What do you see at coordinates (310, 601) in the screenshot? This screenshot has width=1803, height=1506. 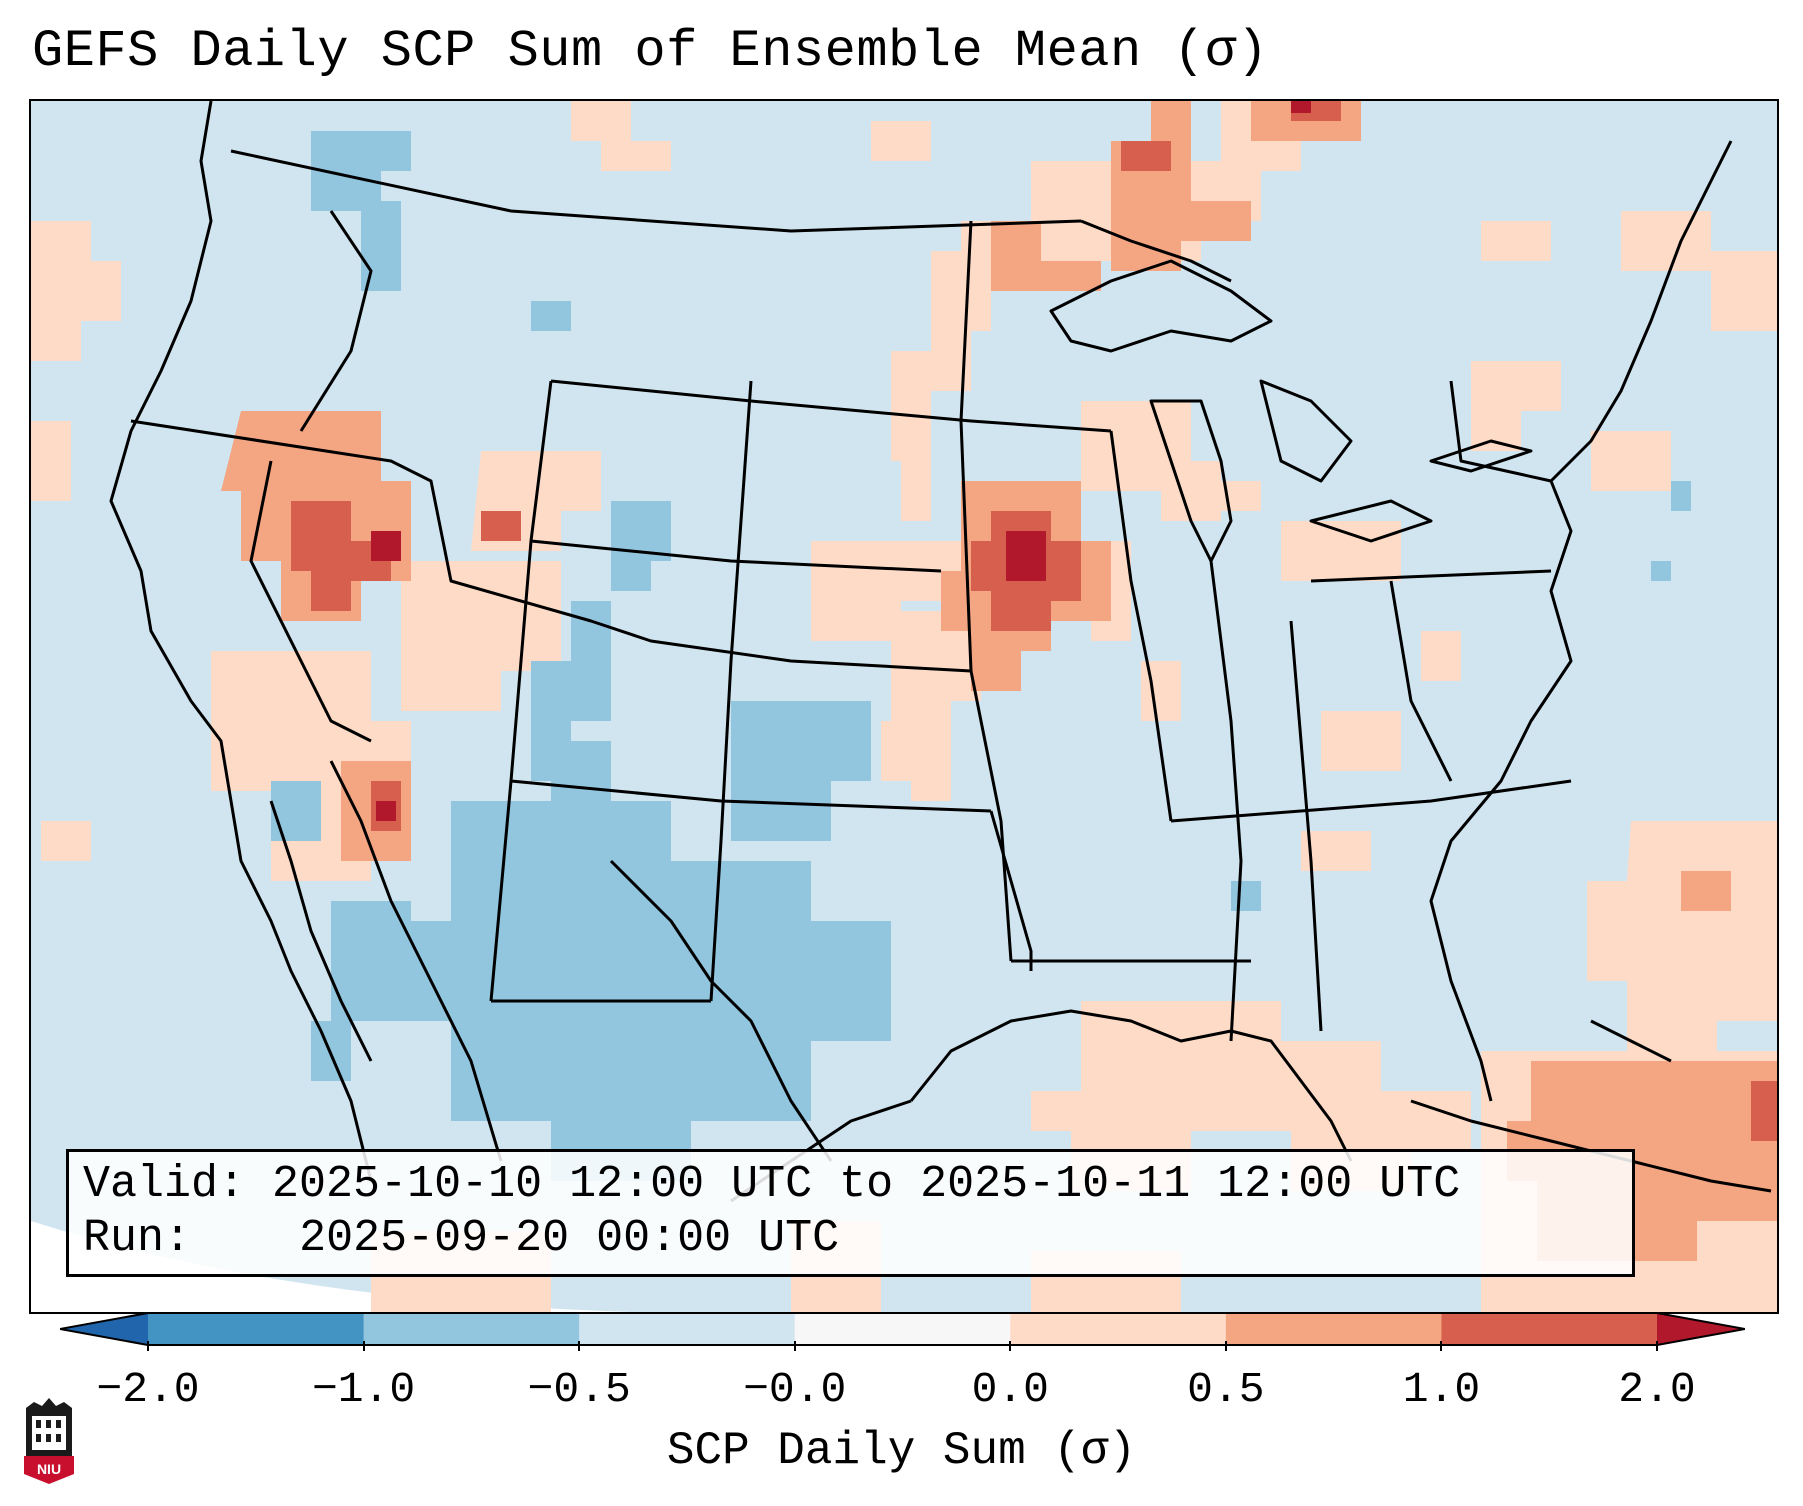 I see `nevada-border` at bounding box center [310, 601].